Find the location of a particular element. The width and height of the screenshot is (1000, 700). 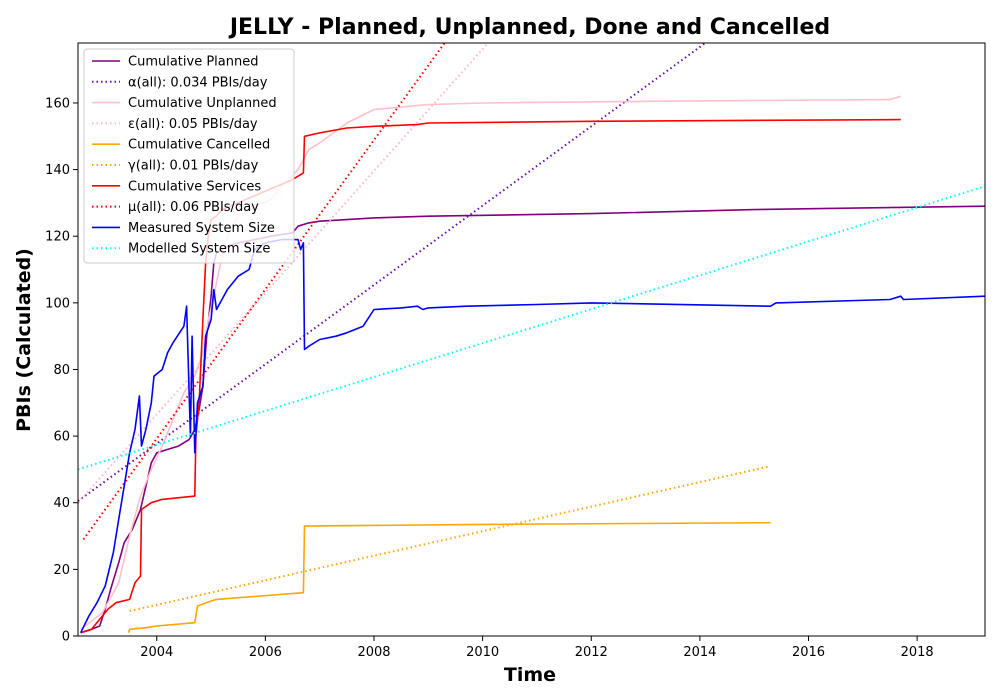

y-tick-label: 80 is located at coordinates (61, 370).